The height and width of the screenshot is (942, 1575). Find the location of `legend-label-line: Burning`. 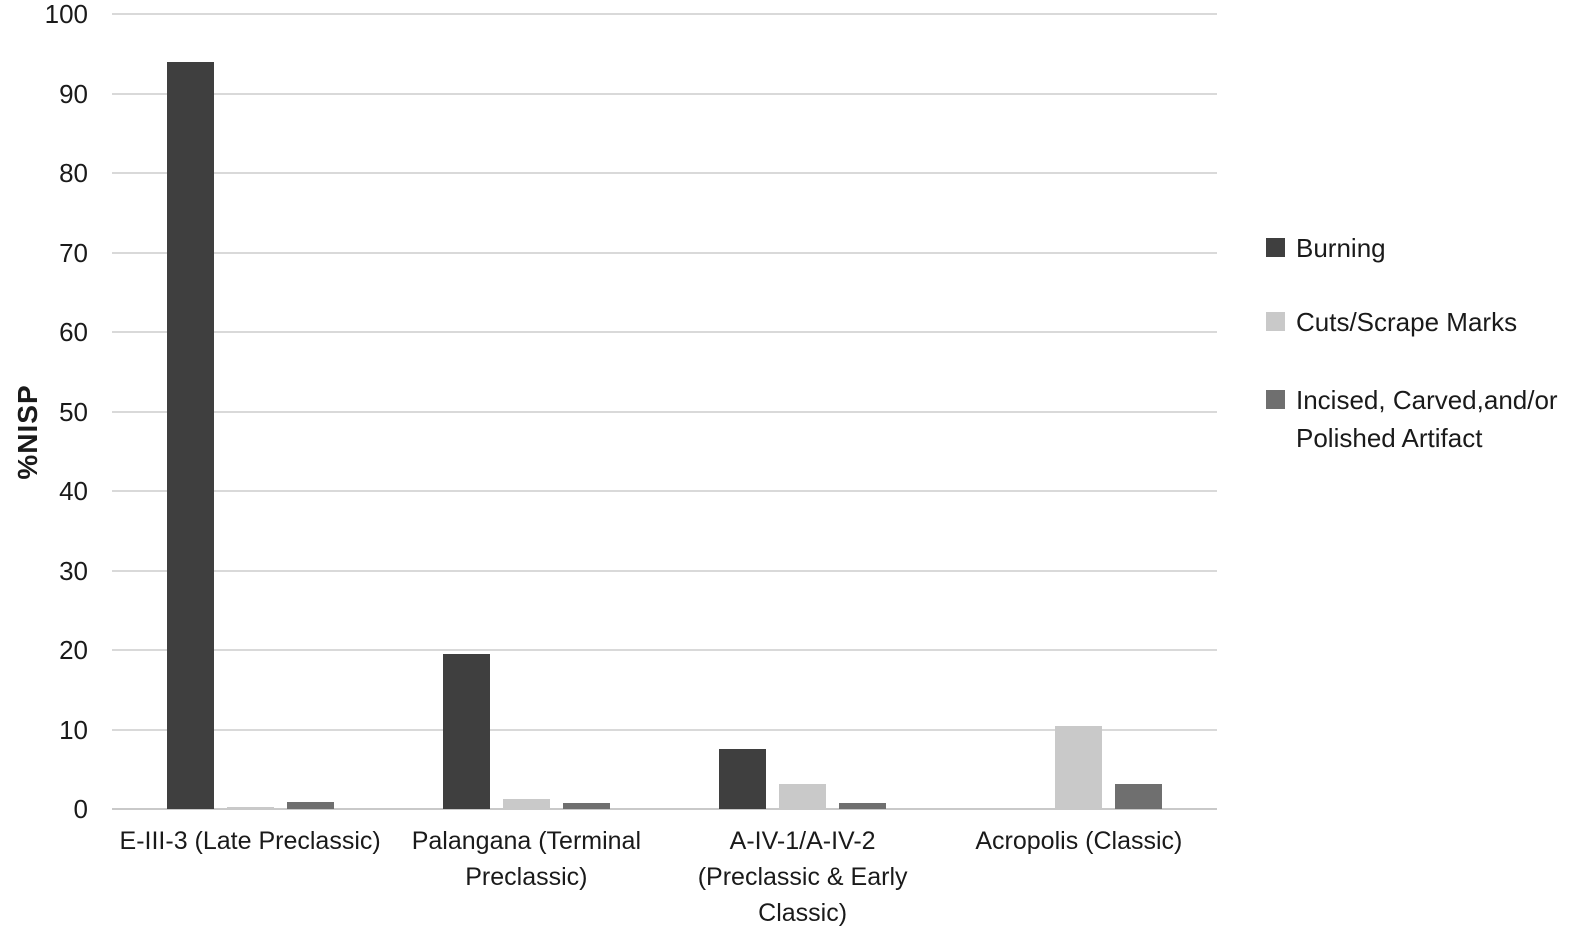

legend-label-line: Burning is located at coordinates (1341, 248).